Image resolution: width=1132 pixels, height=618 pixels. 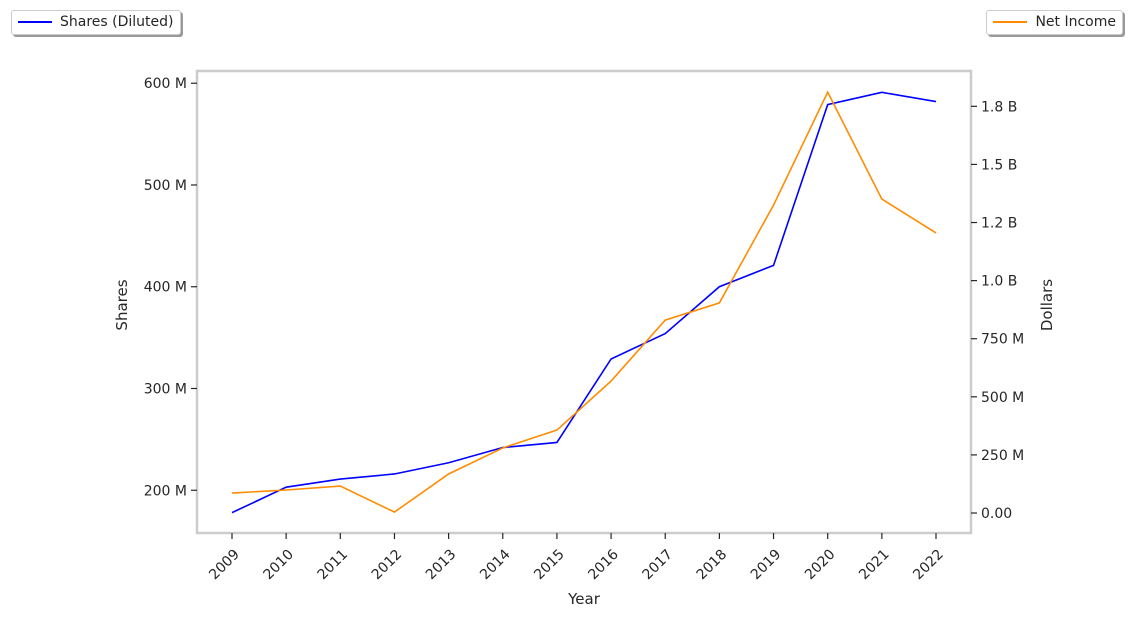 What do you see at coordinates (766, 565) in the screenshot?
I see `x-tick-label: 2019` at bounding box center [766, 565].